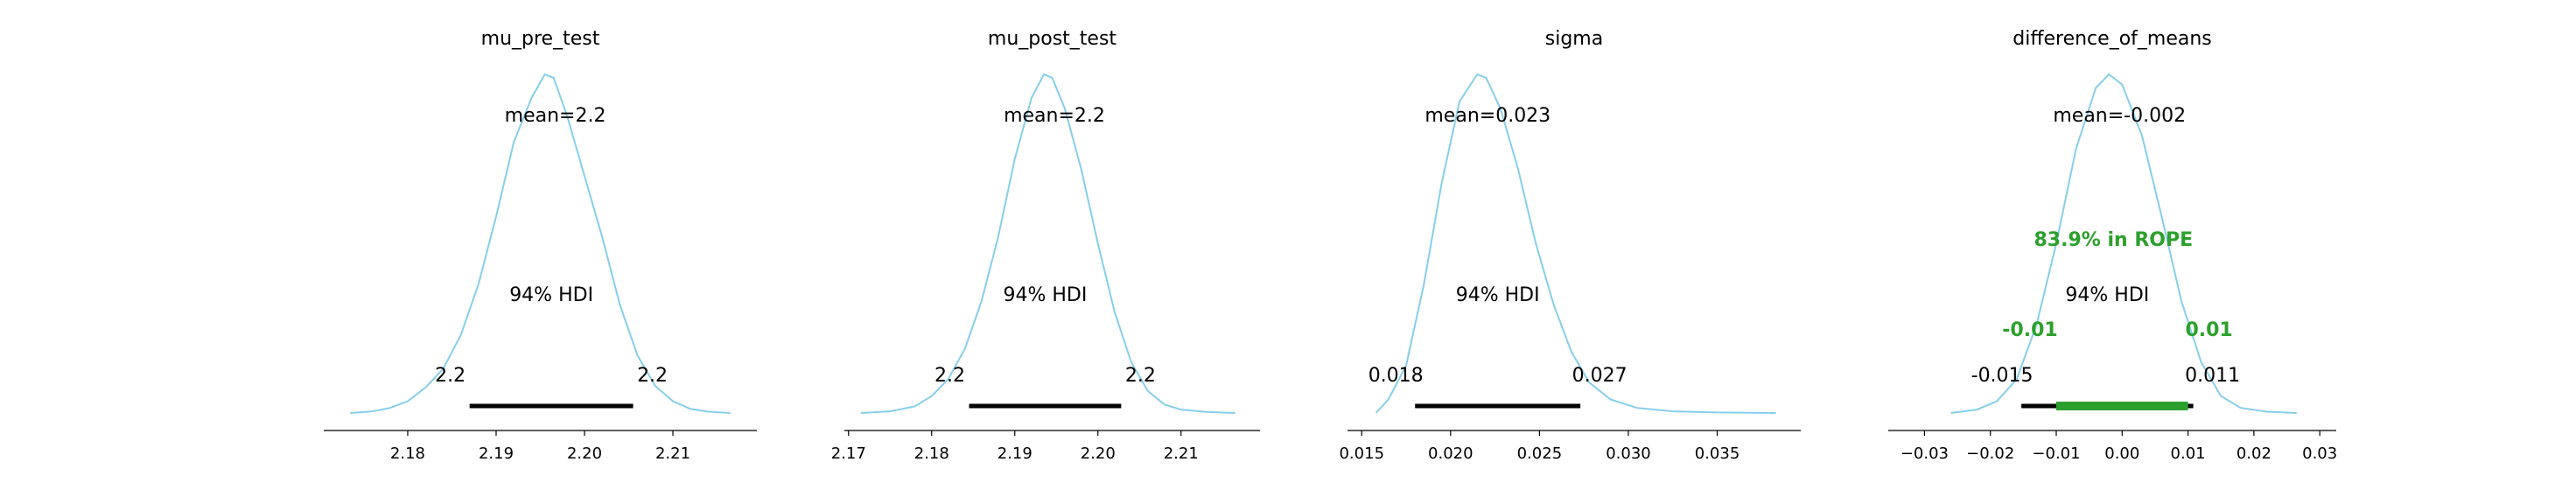 Image resolution: width=2576 pixels, height=483 pixels. Describe the element at coordinates (2119, 116) in the screenshot. I see `mean-label: mean=-0.002` at that location.